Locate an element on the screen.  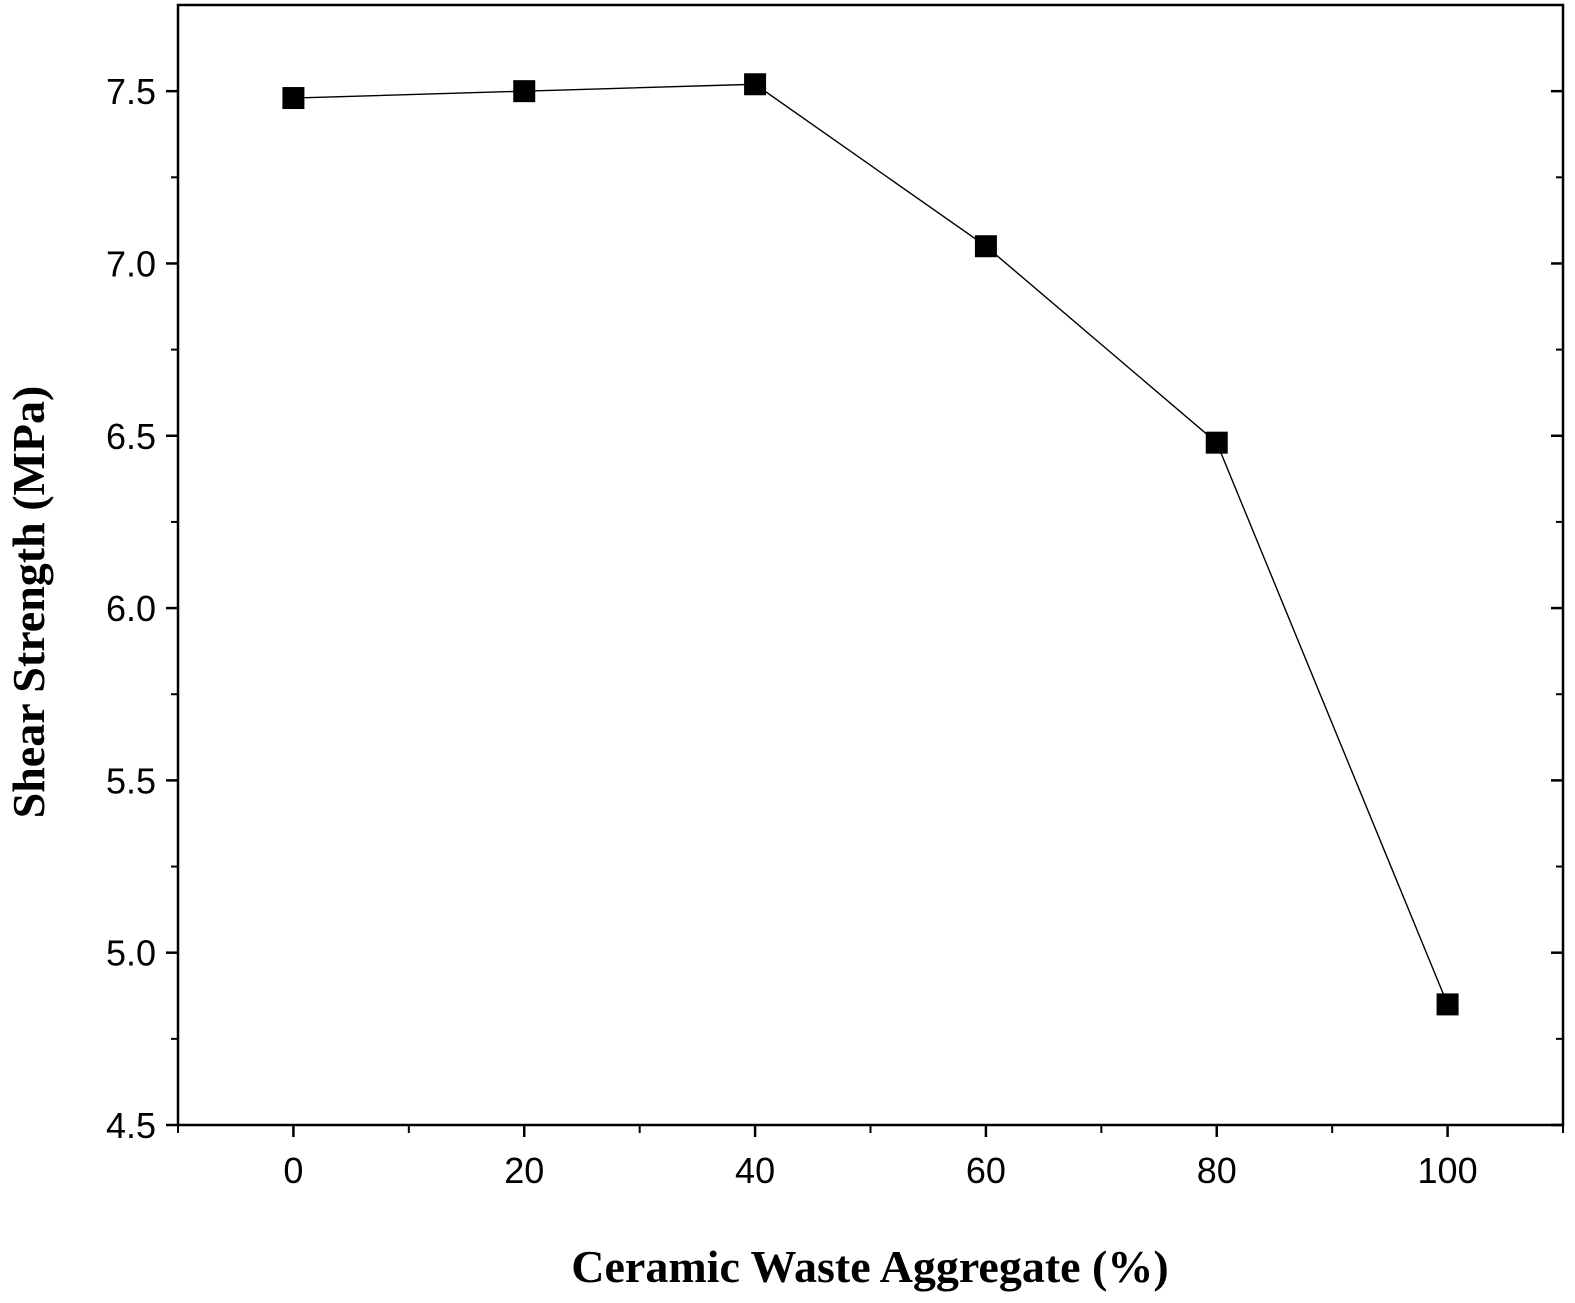
y-axis-title: Shear Strength (MPa) is located at coordinates (28, 602).